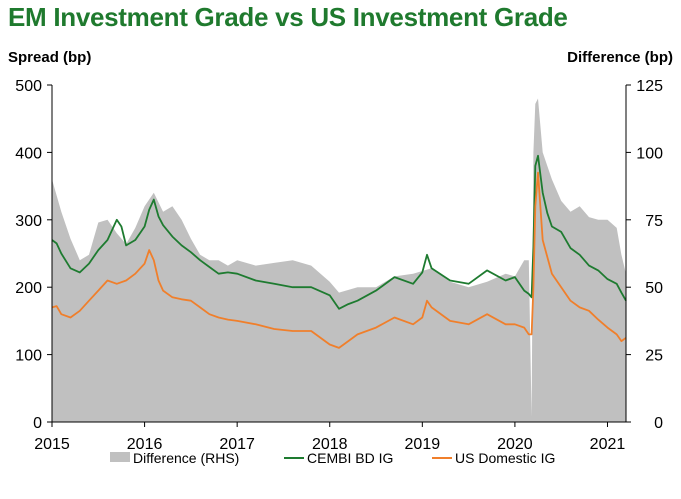 Image resolution: width=681 pixels, height=499 pixels. I want to click on left-tick-label: 200, so click(28, 288).